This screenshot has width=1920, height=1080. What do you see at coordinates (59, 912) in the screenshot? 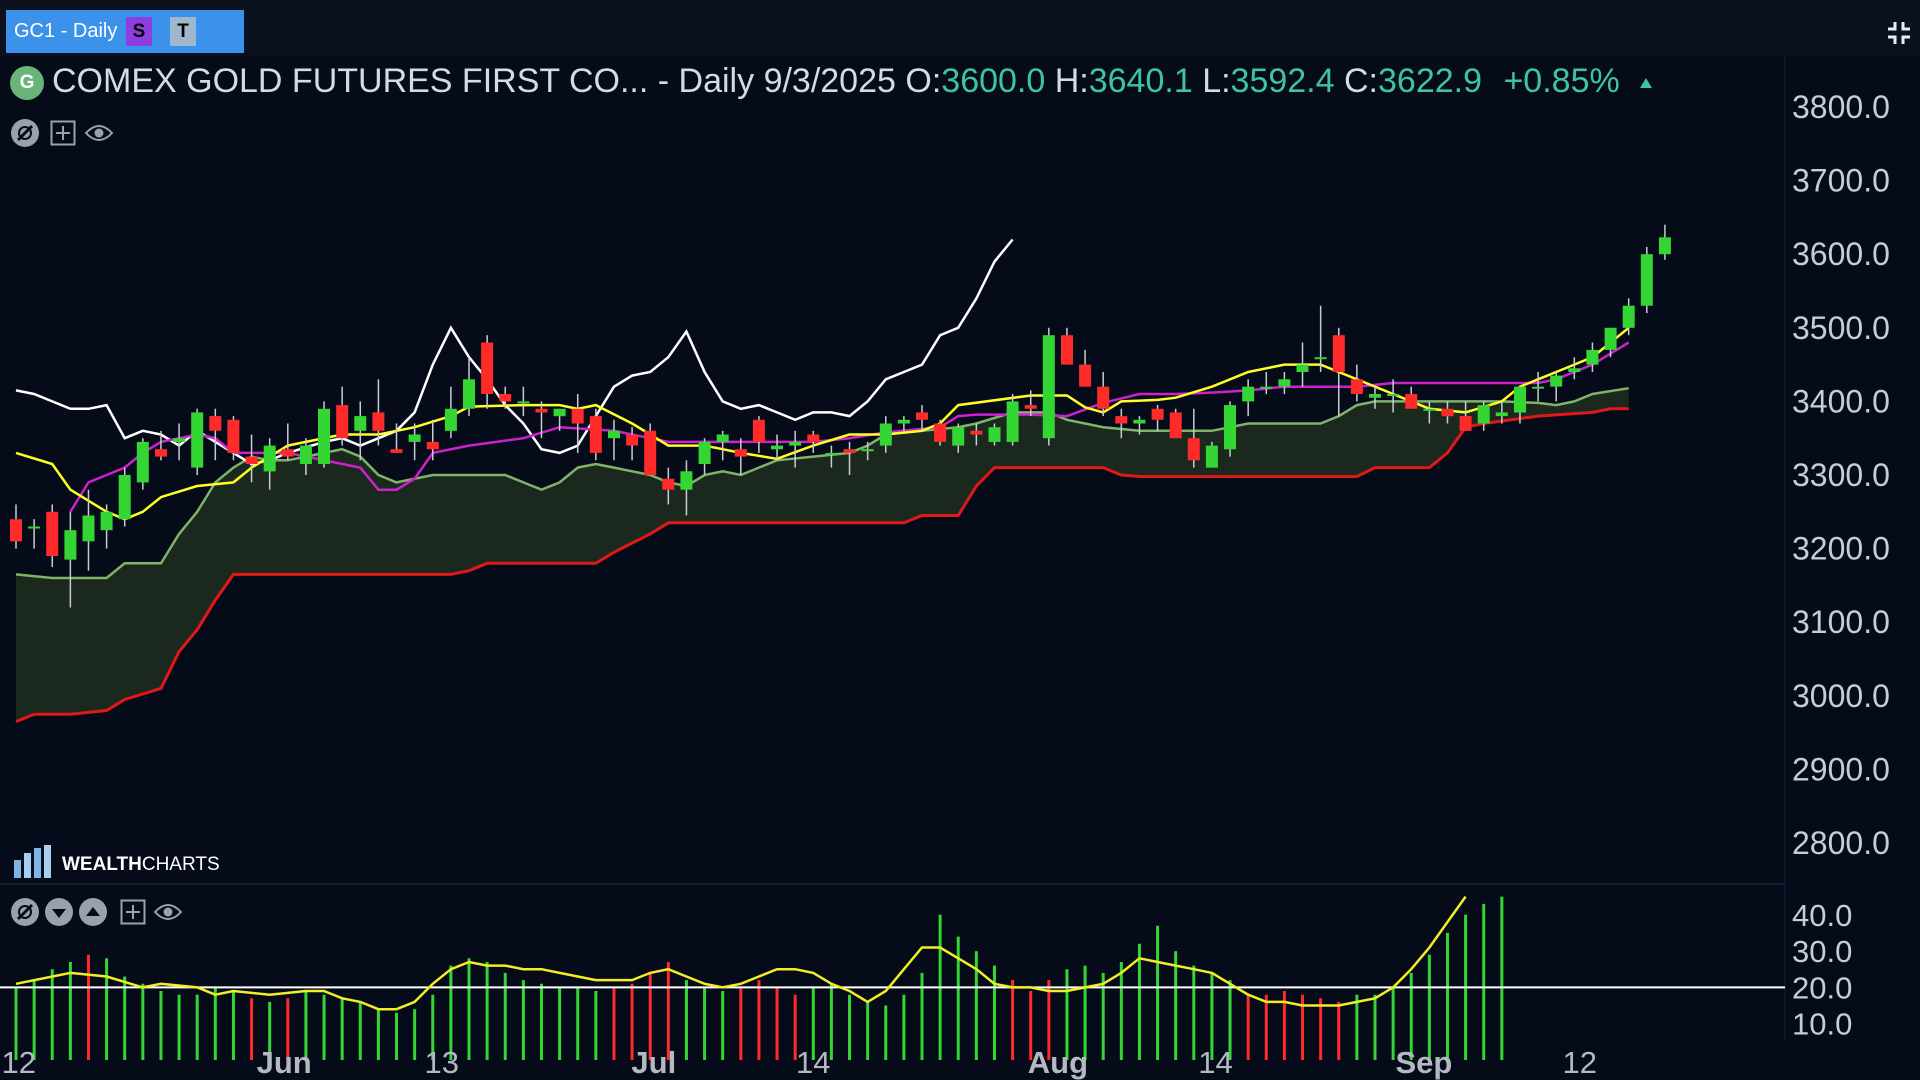
I see `arrow-down-icon` at bounding box center [59, 912].